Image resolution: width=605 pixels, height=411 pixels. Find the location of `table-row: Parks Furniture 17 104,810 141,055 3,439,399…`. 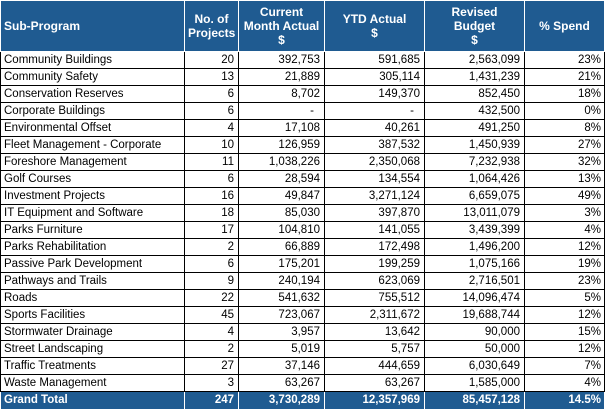

table-row: Parks Furniture 17 104,810 141,055 3,439,399… is located at coordinates (302, 230).